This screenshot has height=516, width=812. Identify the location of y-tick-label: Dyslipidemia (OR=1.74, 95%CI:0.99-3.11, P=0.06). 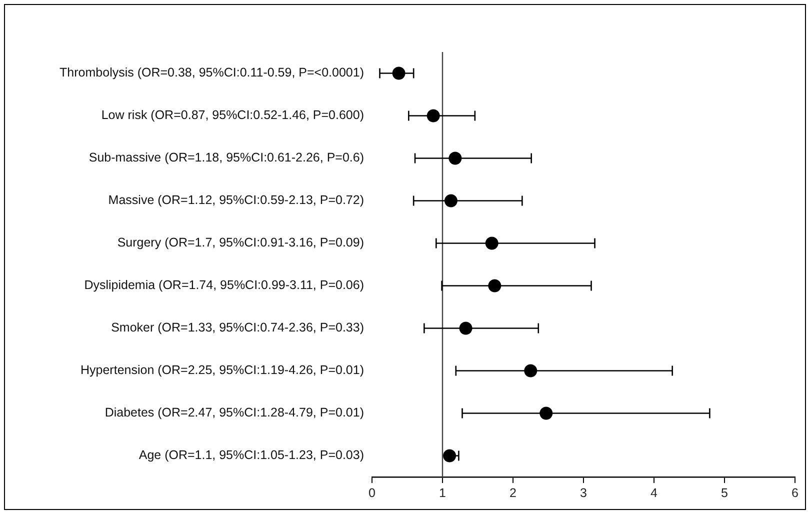
(224, 285).